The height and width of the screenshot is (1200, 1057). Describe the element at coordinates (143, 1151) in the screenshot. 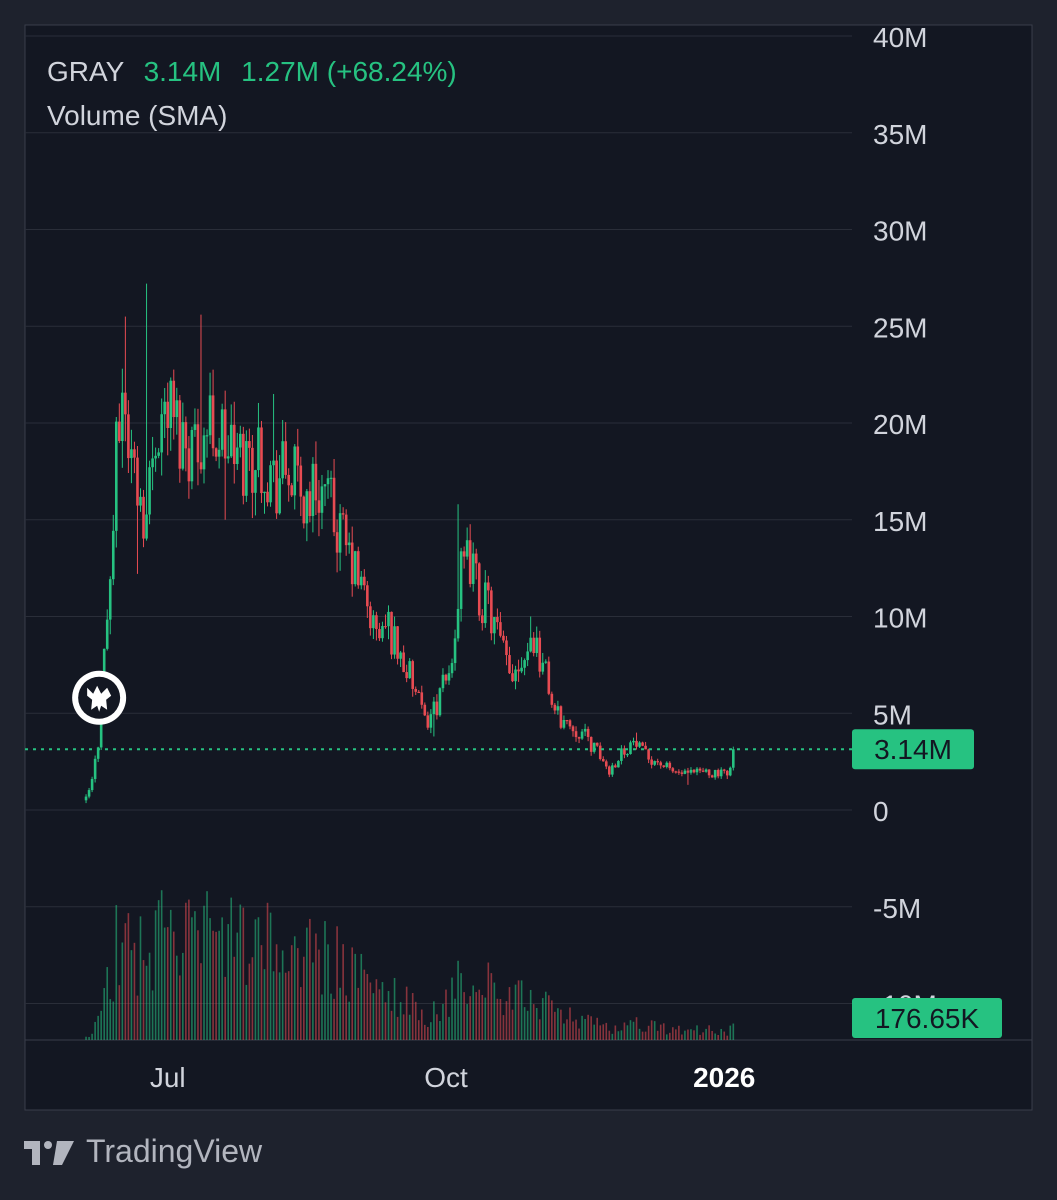

I see `footer: TradingView` at that location.